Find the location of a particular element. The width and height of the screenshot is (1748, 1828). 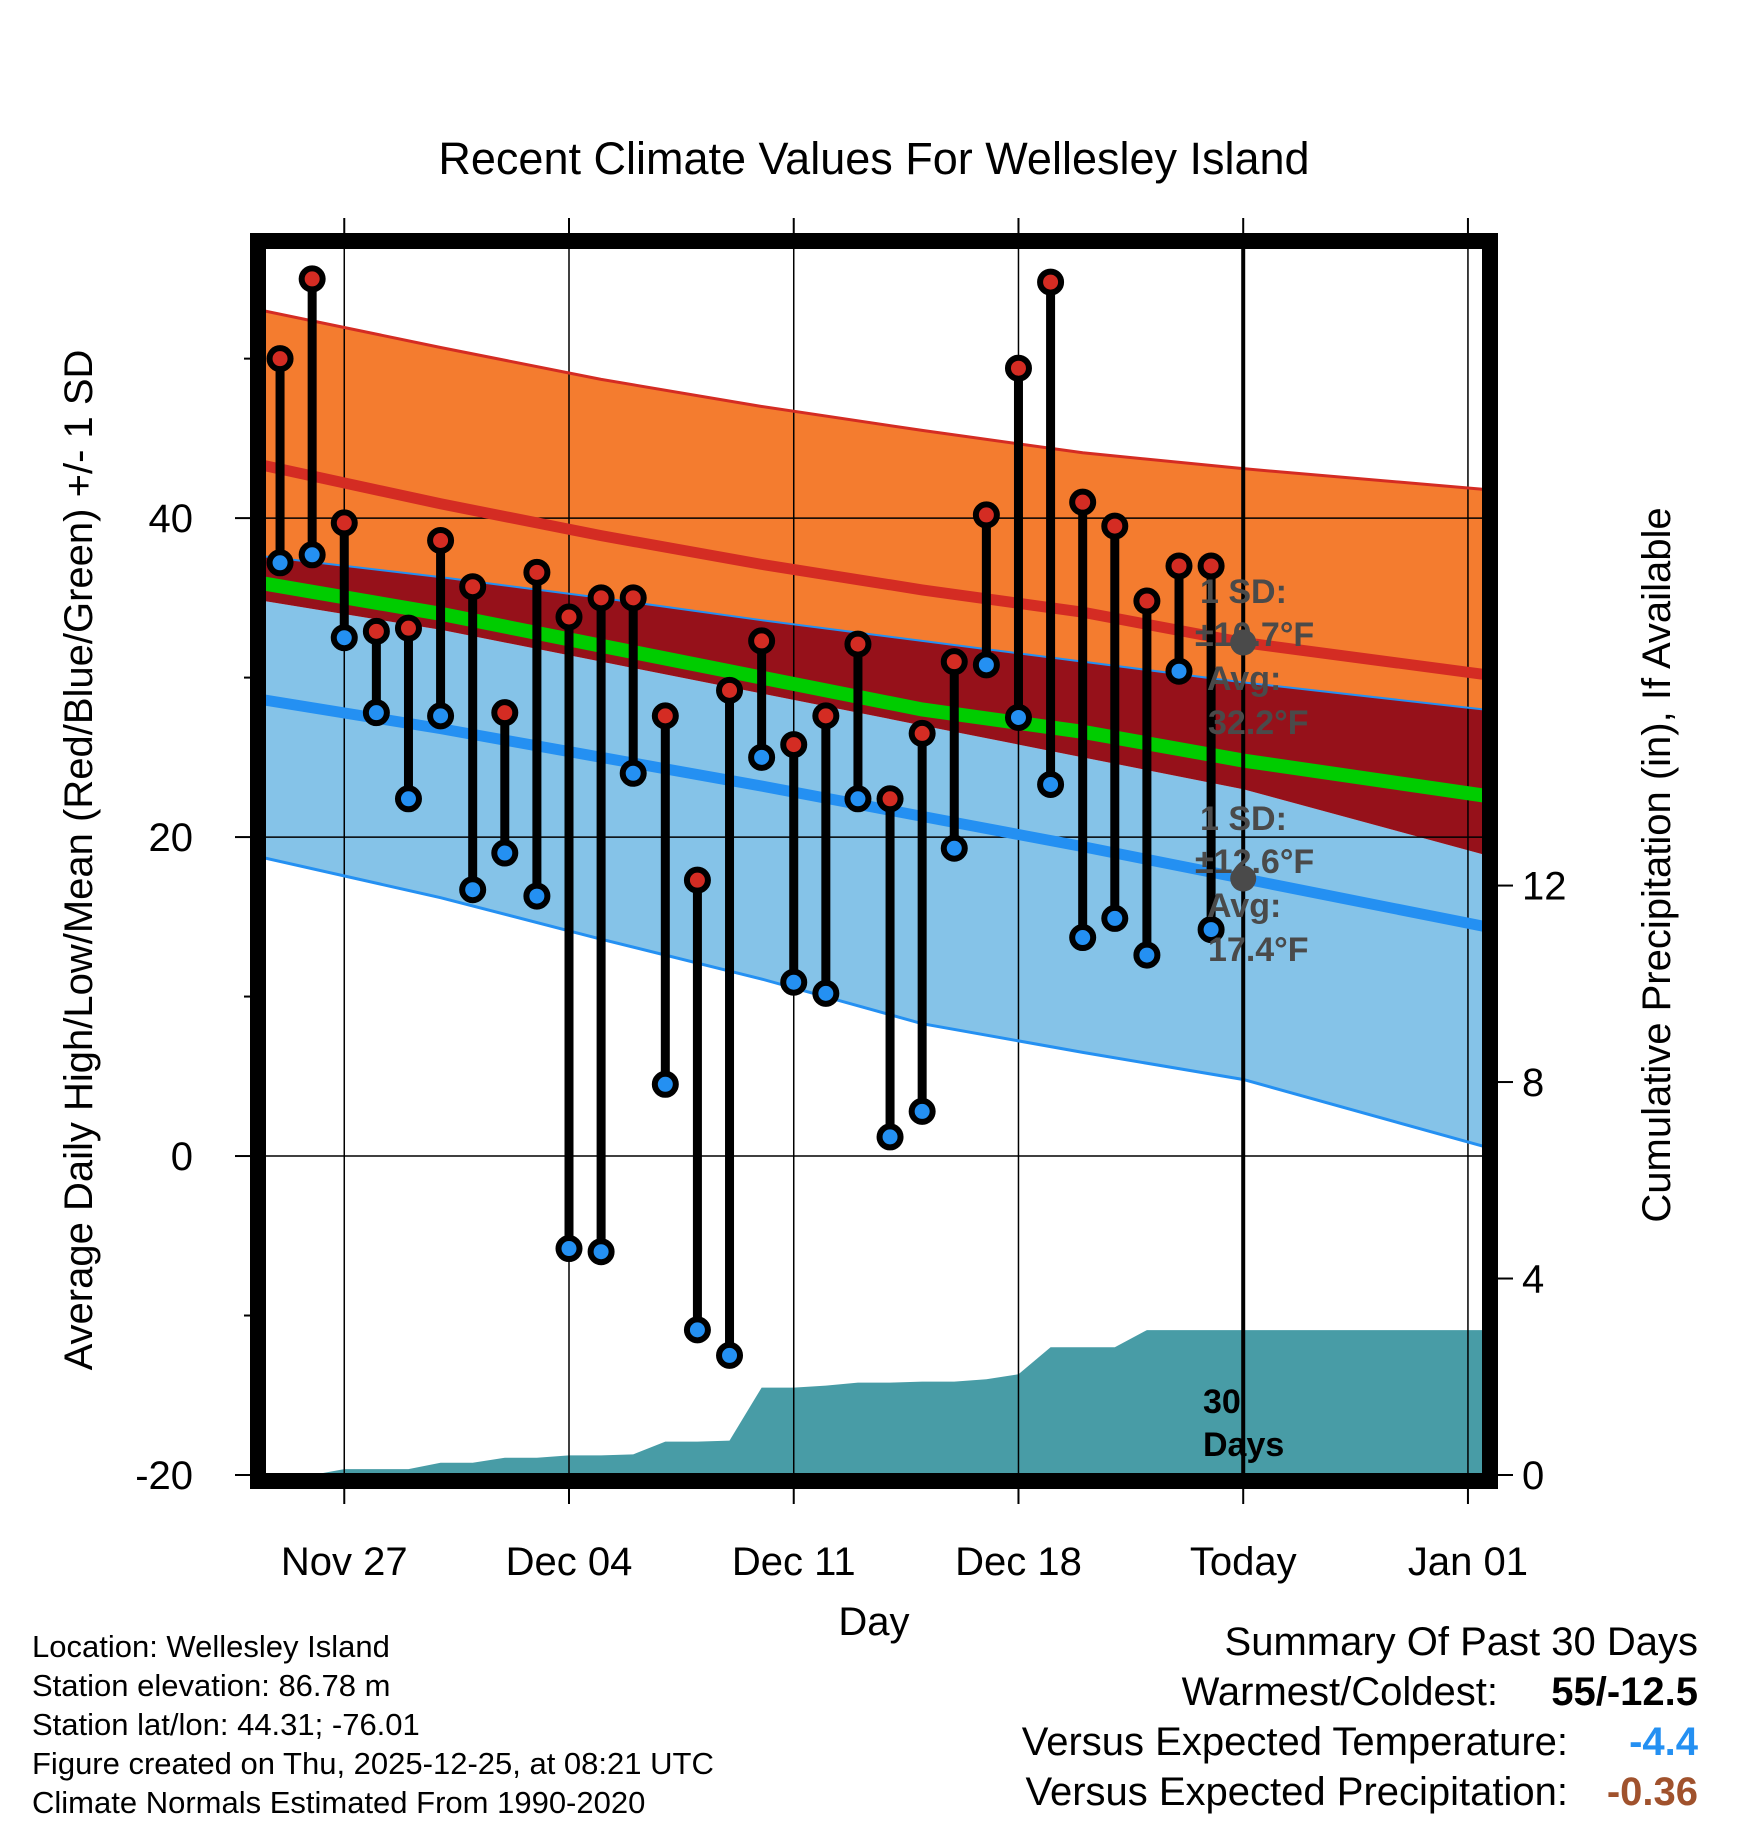

high-avg-value: 32.2°F is located at coordinates (1258, 723).